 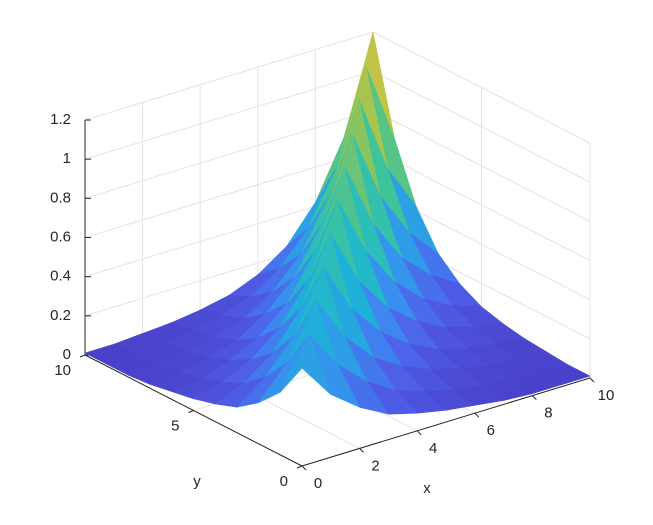 I want to click on y-tick-label: 10, so click(x=62, y=370).